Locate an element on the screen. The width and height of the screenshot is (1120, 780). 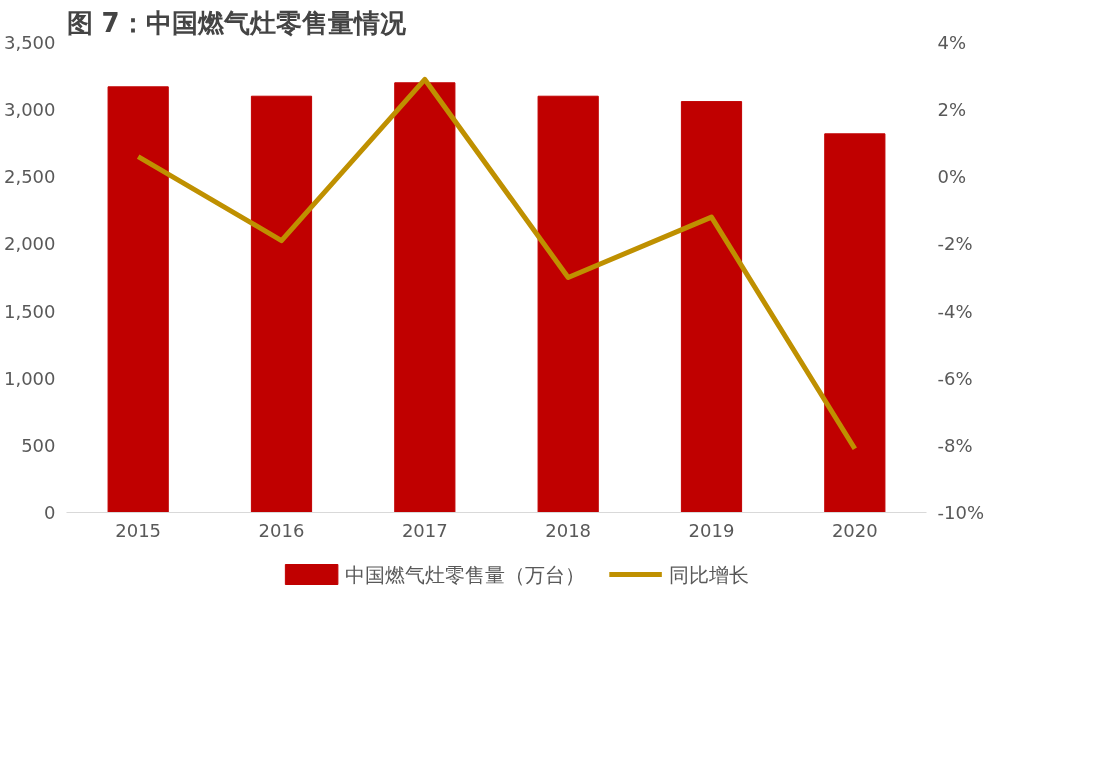
y2-tick-label: -10% is located at coordinates (961, 512).